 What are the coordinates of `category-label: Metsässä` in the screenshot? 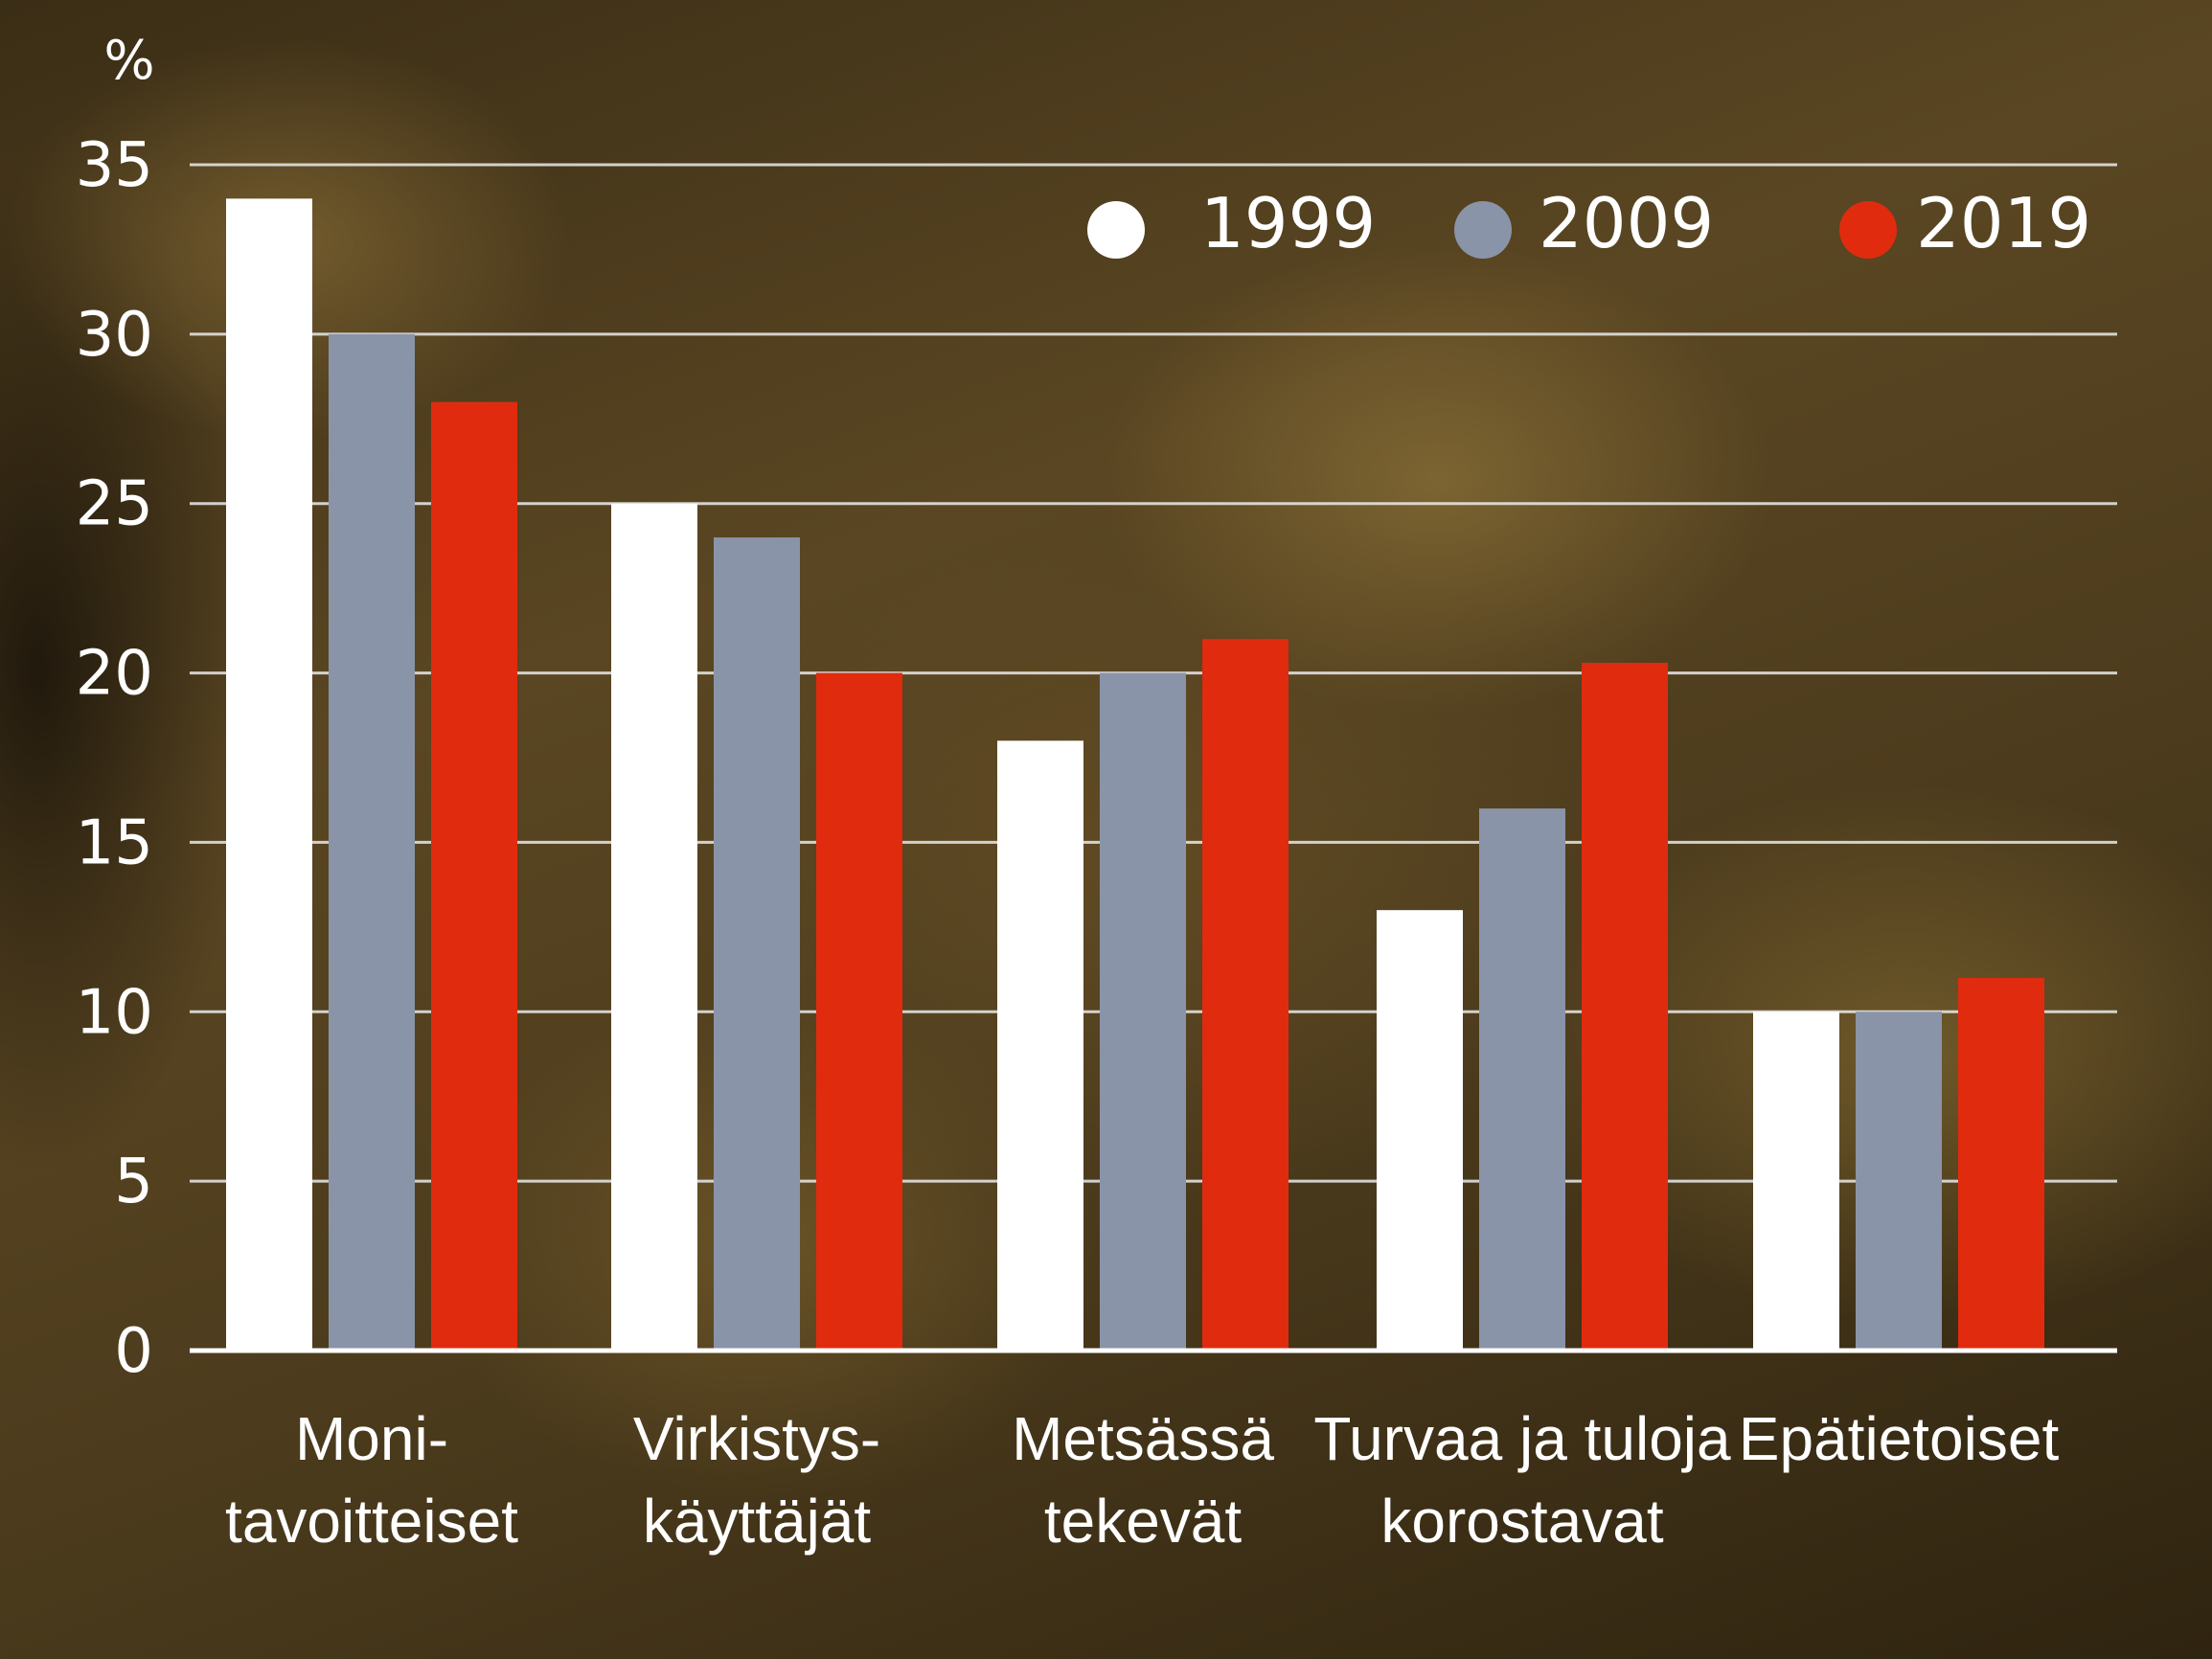 It's located at (1143, 1438).